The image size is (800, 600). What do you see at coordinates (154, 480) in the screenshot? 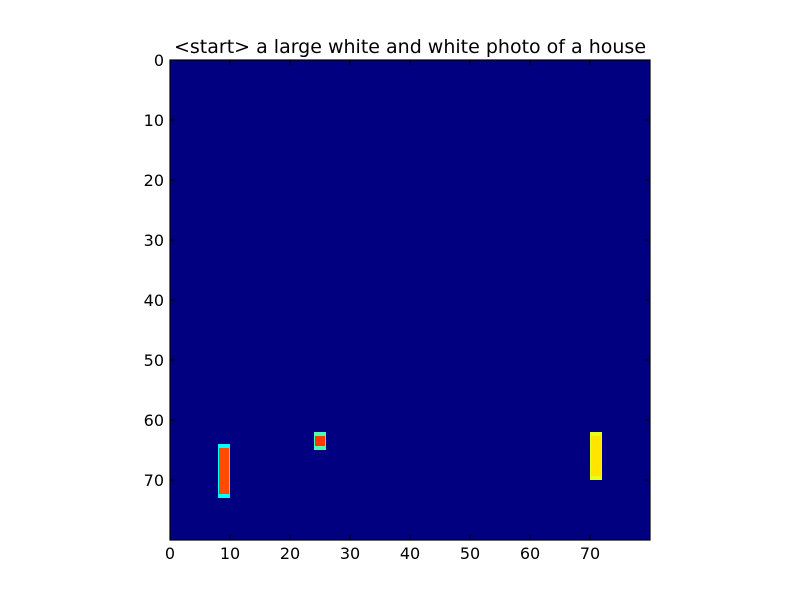
I see `y-tick-label: 70` at bounding box center [154, 480].